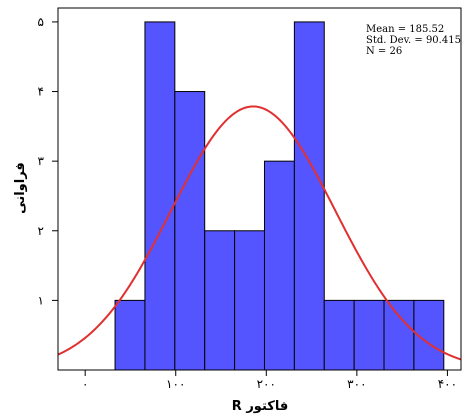 The width and height of the screenshot is (466, 419). What do you see at coordinates (41, 300) in the screenshot?
I see `y-tick-label: ۱` at bounding box center [41, 300].